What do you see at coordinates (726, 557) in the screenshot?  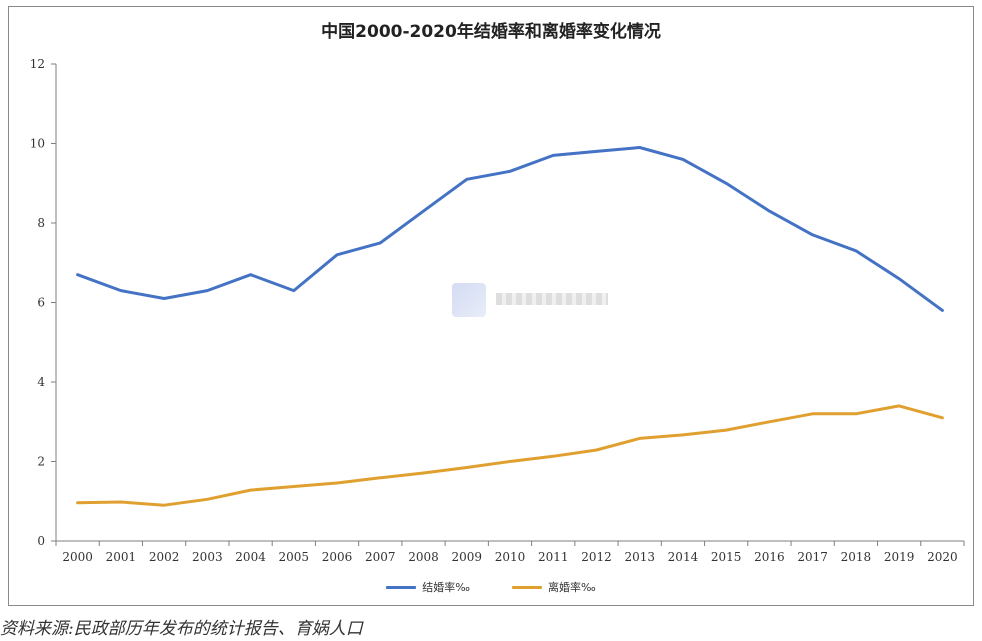 I see `x-tick-label: 2015` at bounding box center [726, 557].